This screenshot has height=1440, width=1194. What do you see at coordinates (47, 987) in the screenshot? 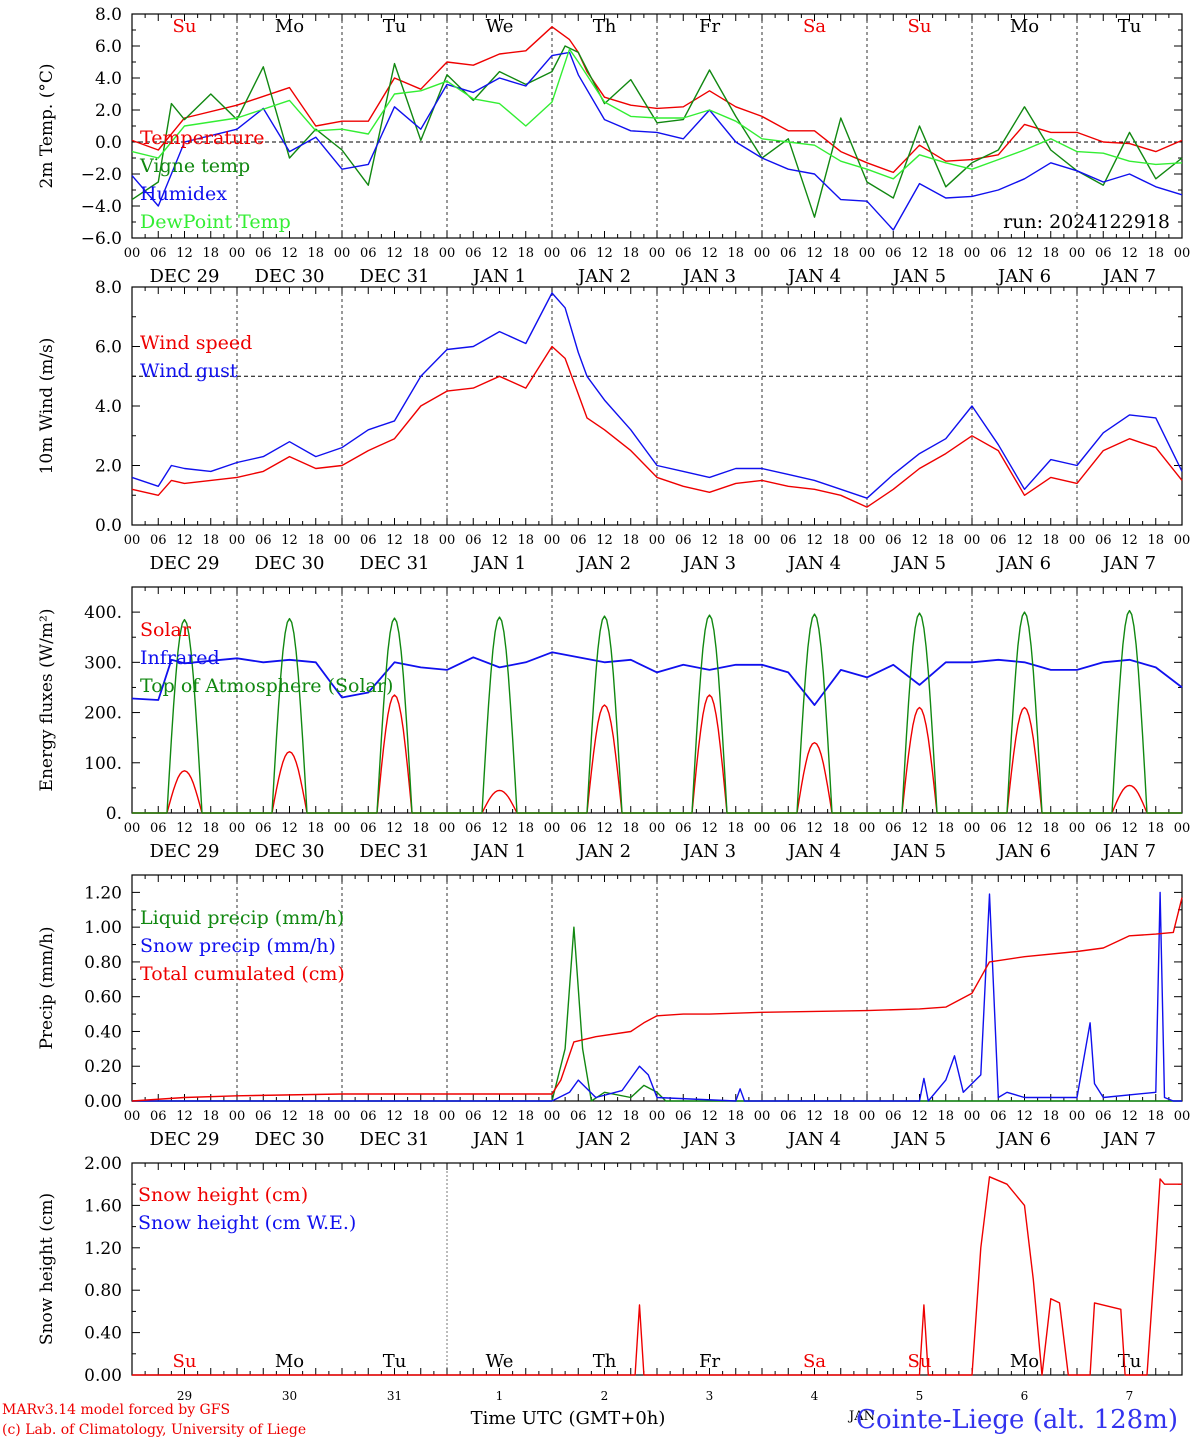
I see `y-axis-label: Precip (mm/h)` at bounding box center [47, 987].